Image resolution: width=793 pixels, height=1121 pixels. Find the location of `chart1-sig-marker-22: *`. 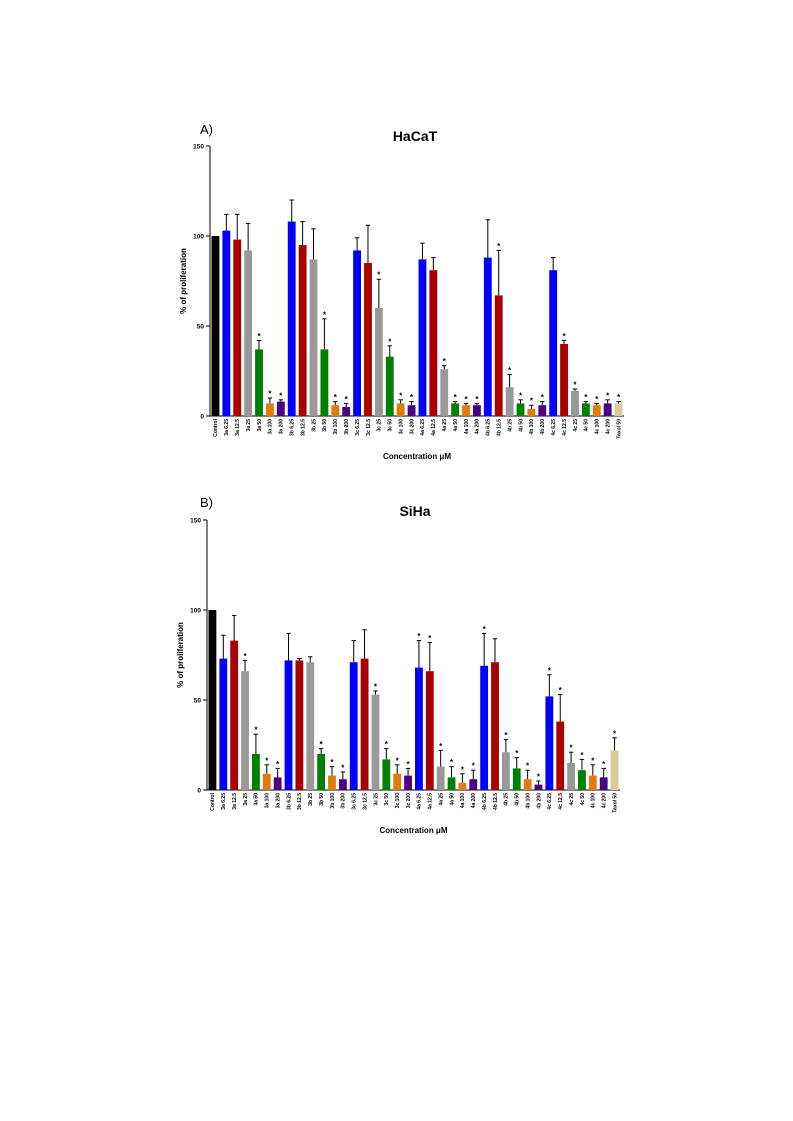

chart1-sig-marker-22: * is located at coordinates (456, 397).